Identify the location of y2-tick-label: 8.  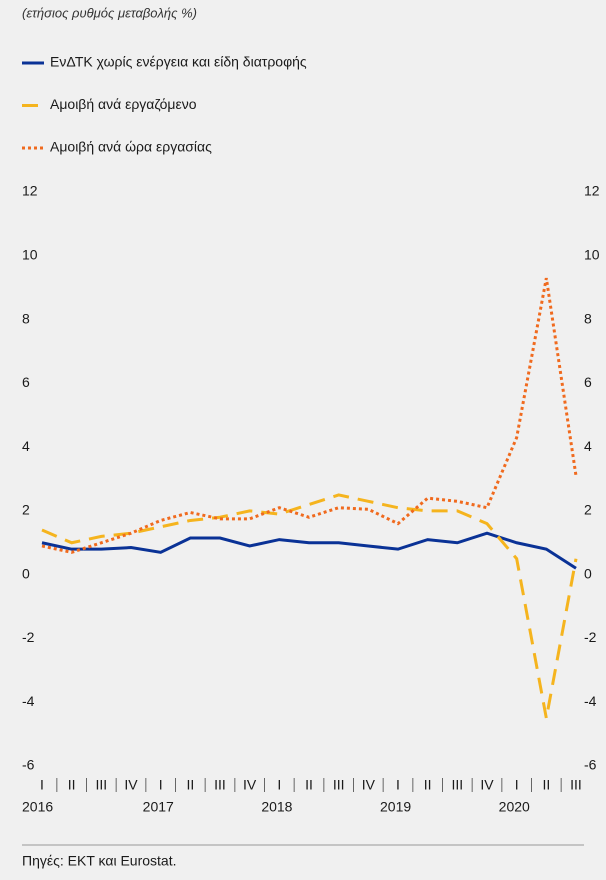
(588, 318).